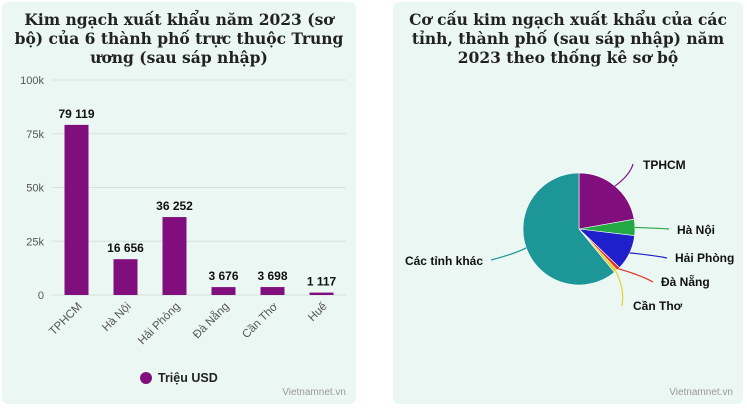 The image size is (747, 410). Describe the element at coordinates (146, 378) in the screenshot. I see `legend-dot-icon` at that location.